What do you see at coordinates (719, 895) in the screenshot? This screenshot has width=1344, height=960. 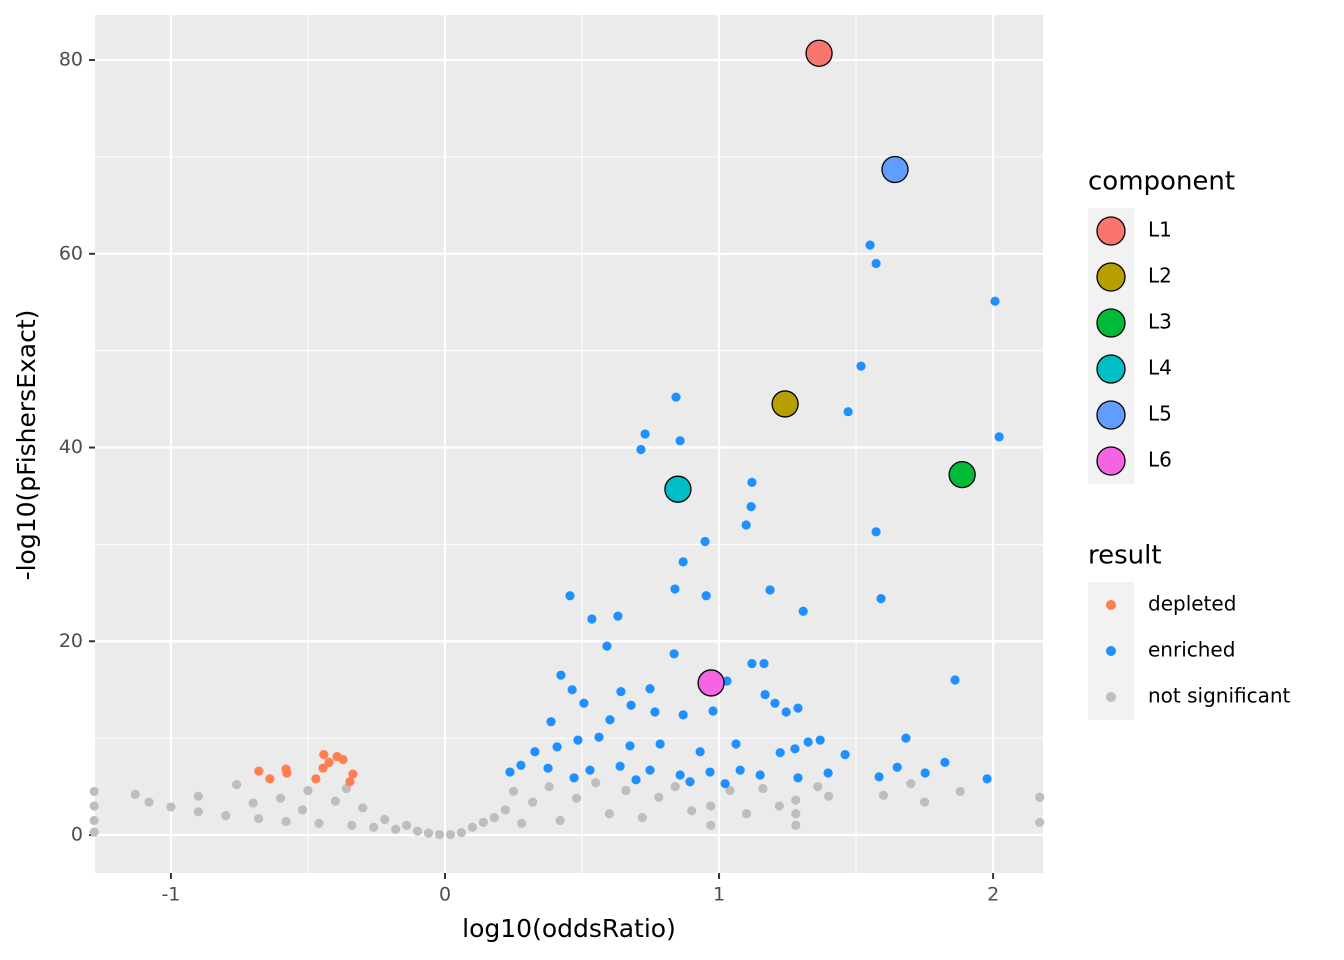 I see `x-tick-label: 1` at bounding box center [719, 895].